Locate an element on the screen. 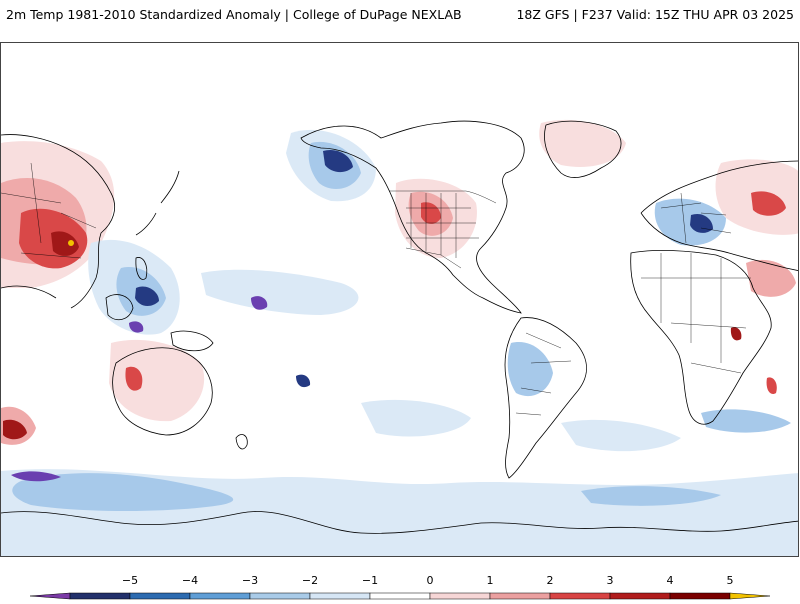 Image resolution: width=800 pixels, height=604 pixels. japan-outline is located at coordinates (157, 203).